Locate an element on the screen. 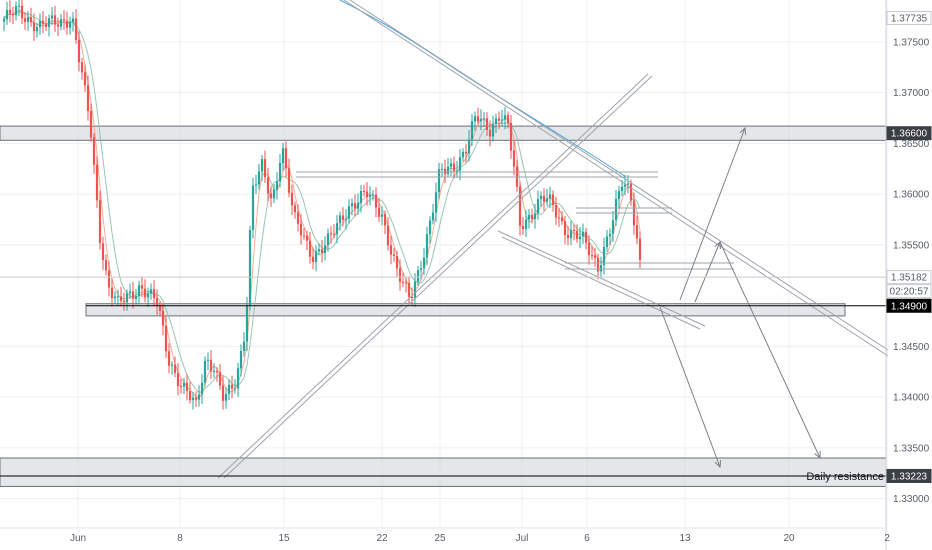 This screenshot has width=932, height=550. y-tick-label: 1.35500 is located at coordinates (911, 245).